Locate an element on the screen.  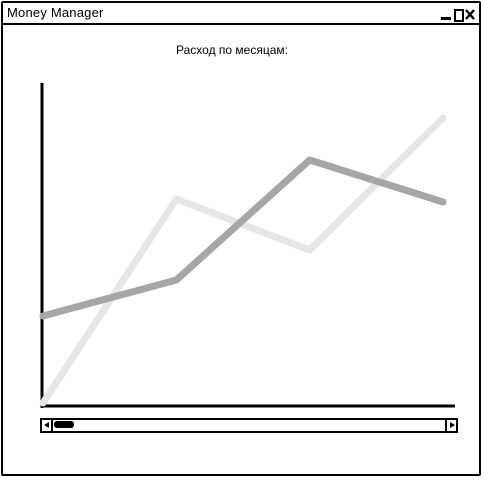
window-controls is located at coordinates (458, 14).